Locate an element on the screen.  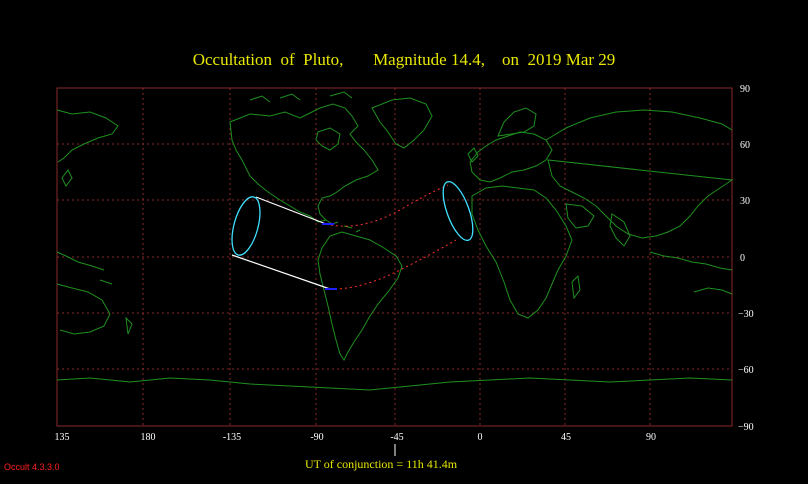
occultation-path is located at coordinates (352, 235).